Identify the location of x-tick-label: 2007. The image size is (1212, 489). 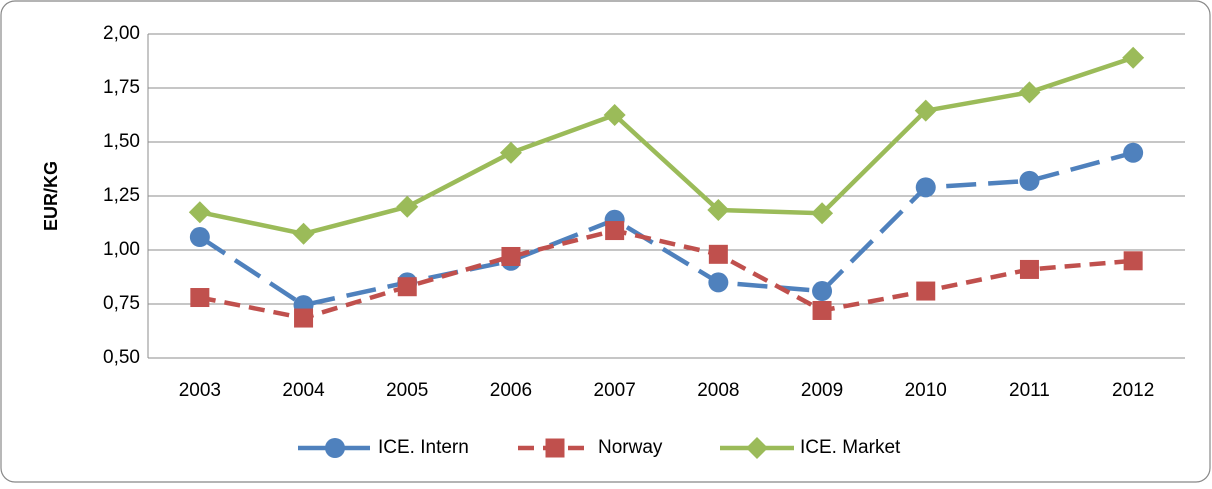
(615, 390).